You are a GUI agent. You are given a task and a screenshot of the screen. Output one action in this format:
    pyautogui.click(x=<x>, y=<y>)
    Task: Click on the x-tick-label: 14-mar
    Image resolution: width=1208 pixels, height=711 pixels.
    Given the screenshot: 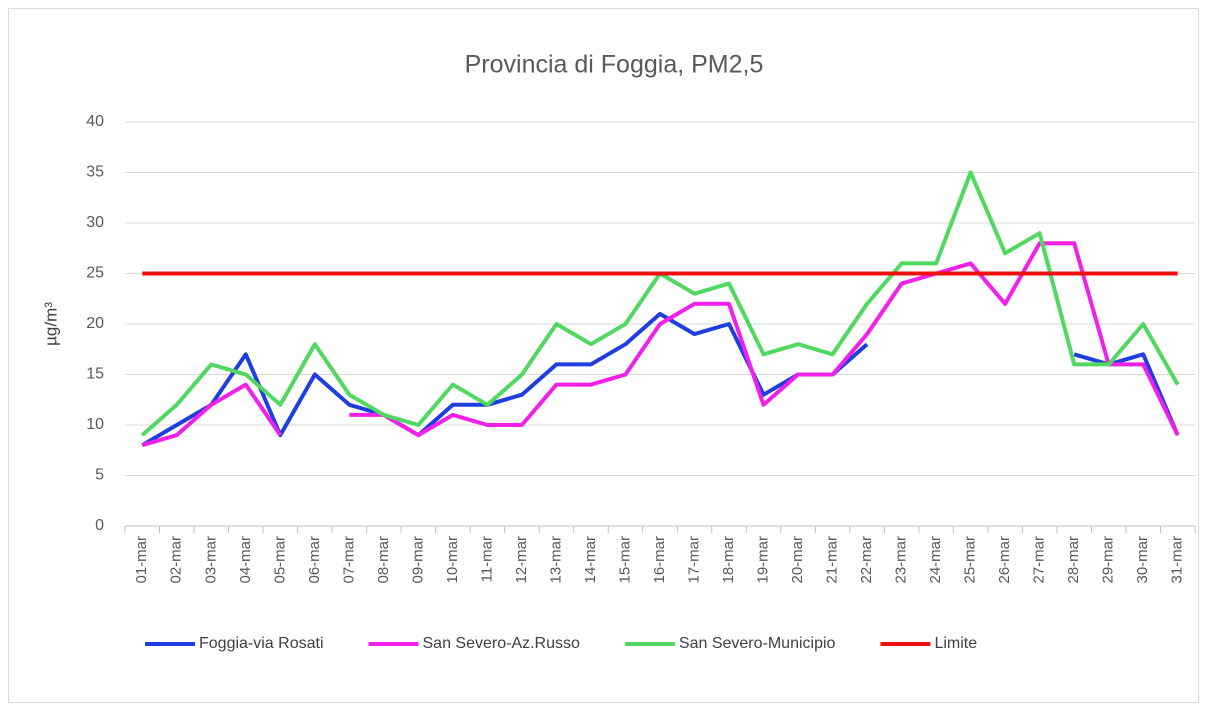 What is the action you would take?
    pyautogui.click(x=590, y=560)
    